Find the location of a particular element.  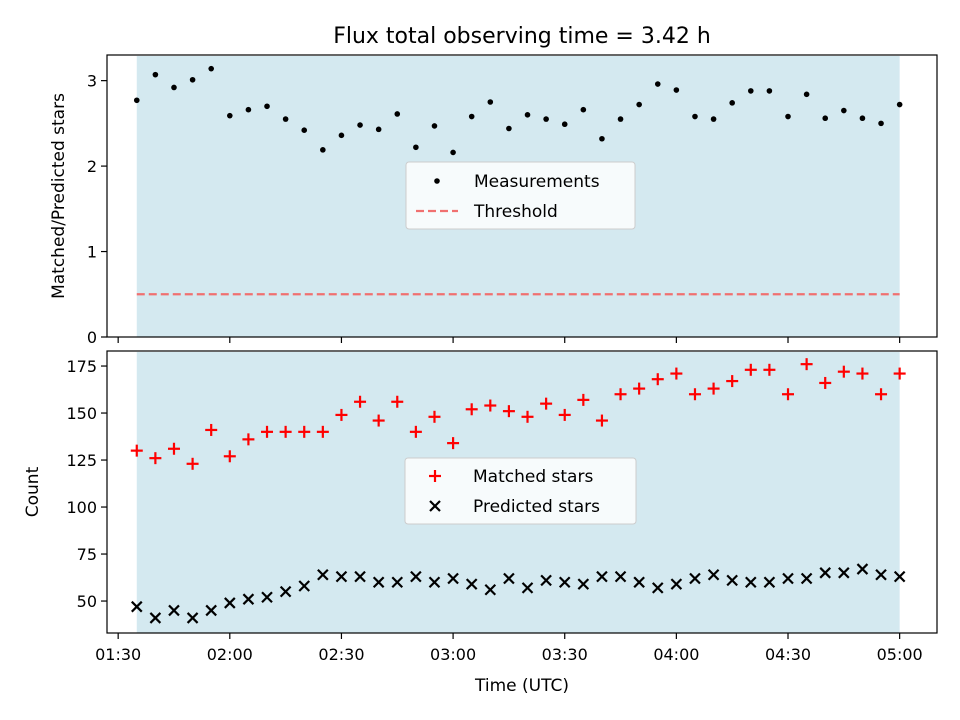

matched-stars-points is located at coordinates (518, 414).